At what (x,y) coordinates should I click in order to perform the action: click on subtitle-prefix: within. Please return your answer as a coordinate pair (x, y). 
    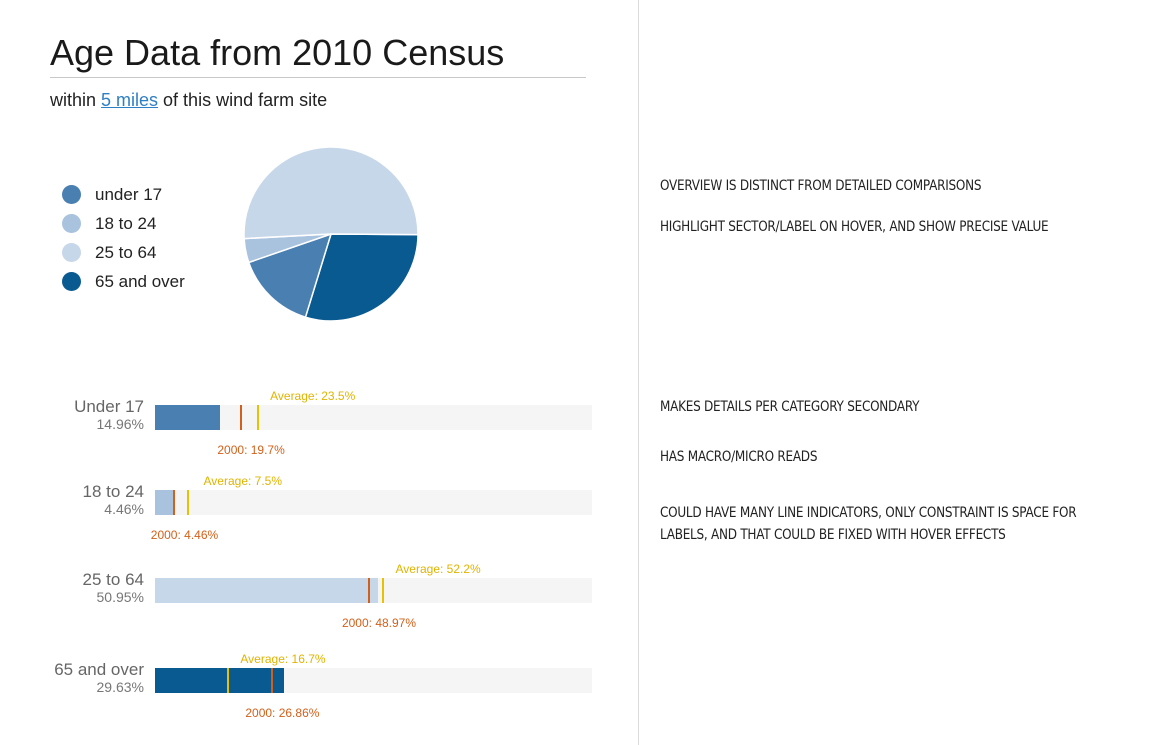
    Looking at the image, I should click on (76, 100).